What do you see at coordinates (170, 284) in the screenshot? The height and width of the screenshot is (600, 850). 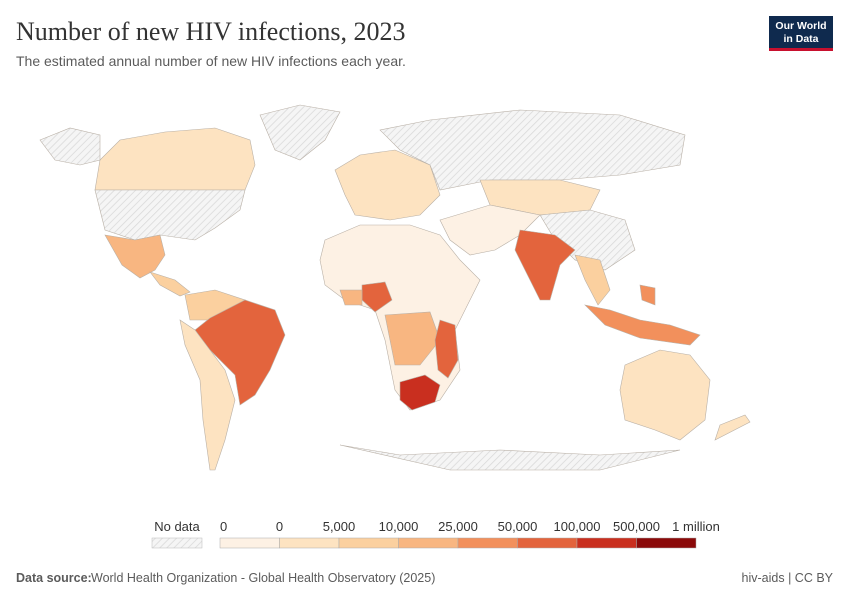 I see `central-america` at bounding box center [170, 284].